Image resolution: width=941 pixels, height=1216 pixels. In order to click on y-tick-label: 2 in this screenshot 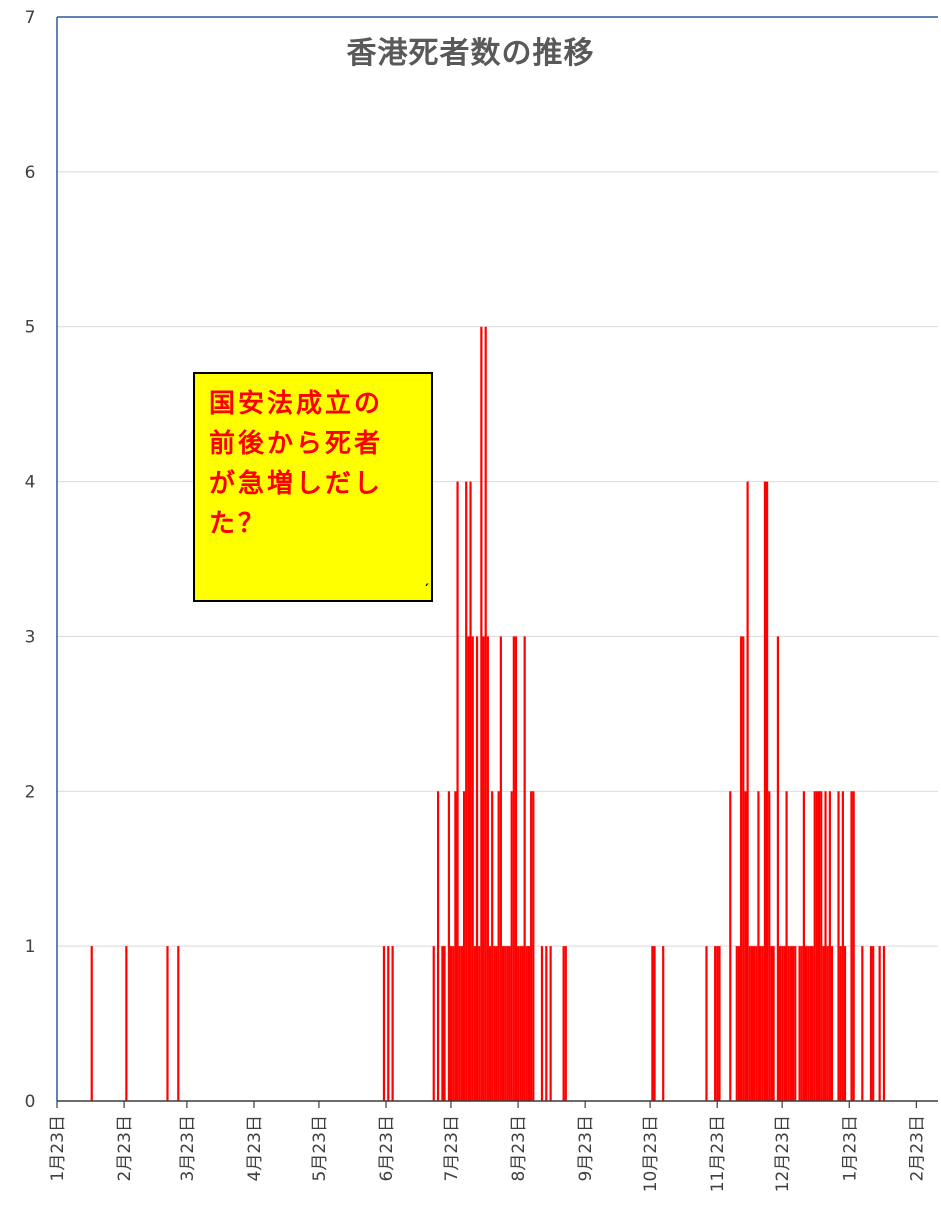, I will do `click(30, 792)`.